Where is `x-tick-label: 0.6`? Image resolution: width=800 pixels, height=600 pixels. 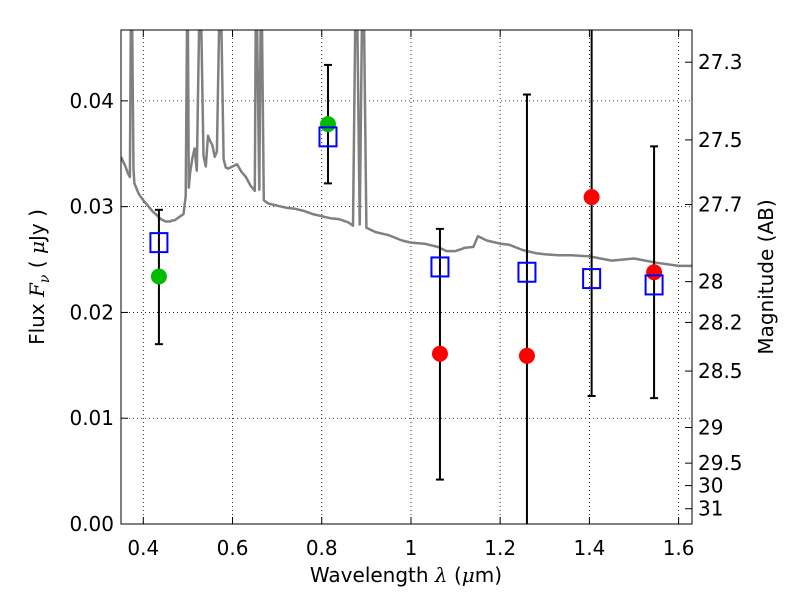 x-tick-label: 0.6 is located at coordinates (233, 548).